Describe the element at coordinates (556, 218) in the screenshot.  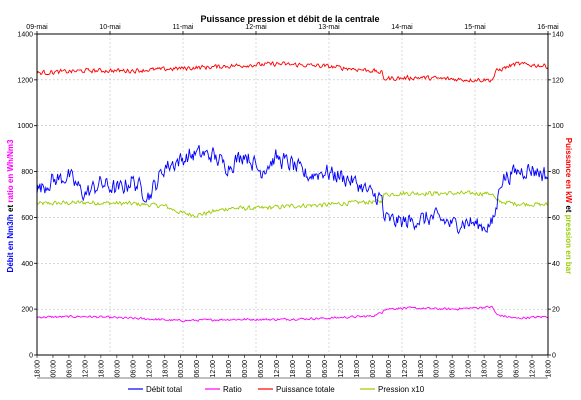
I see `y-right-tick-label: 60` at that location.